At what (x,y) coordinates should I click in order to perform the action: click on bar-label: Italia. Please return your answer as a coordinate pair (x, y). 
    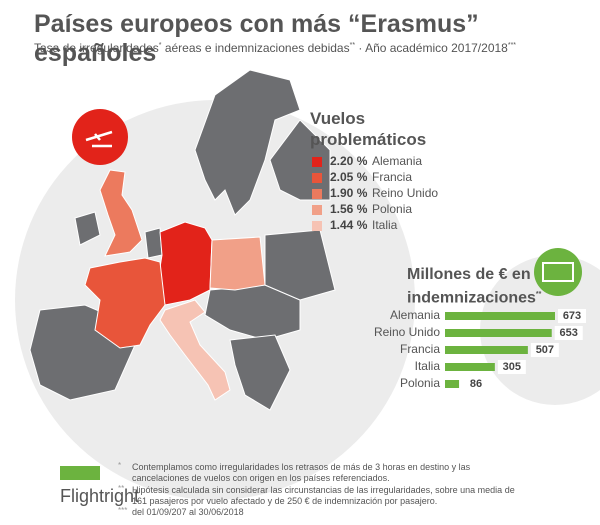
    Looking at the image, I should click on (428, 366).